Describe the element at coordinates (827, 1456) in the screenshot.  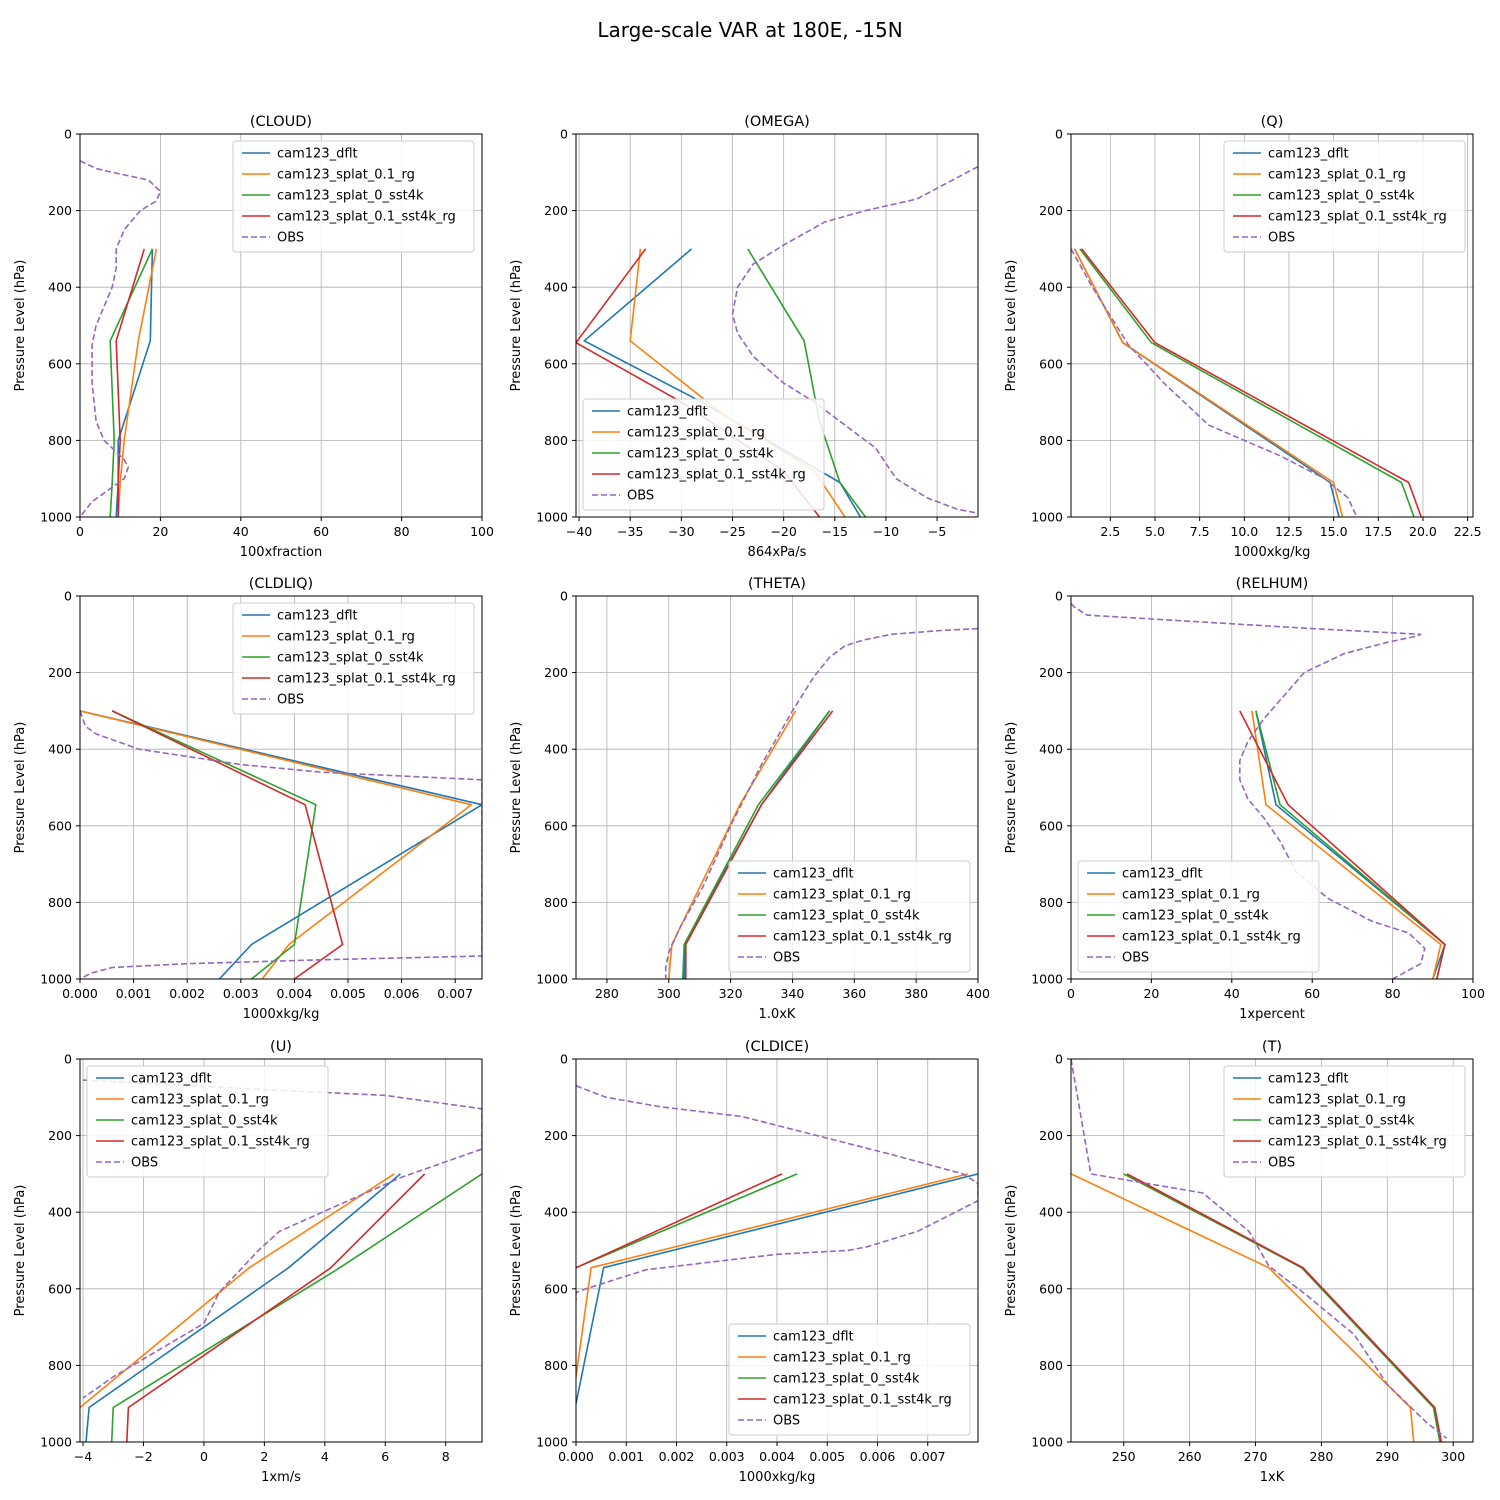
I see `x-tick-label: 0.005` at that location.